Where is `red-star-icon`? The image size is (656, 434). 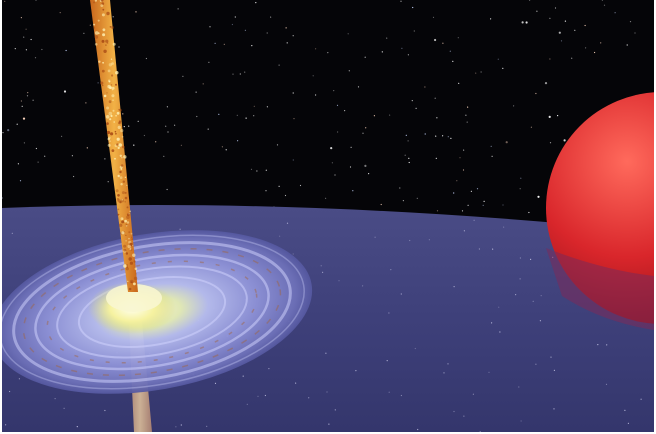
red-star-icon is located at coordinates (600, 211).